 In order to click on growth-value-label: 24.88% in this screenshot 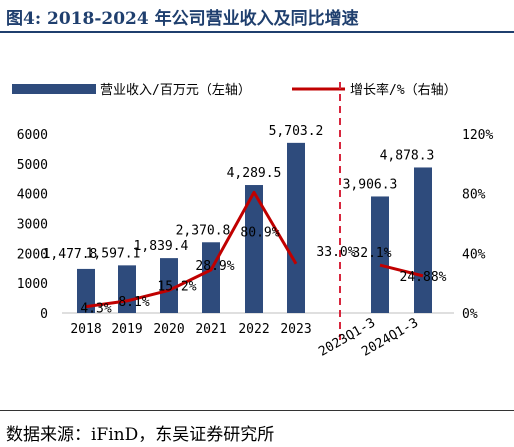, I will do `click(423, 277)`.